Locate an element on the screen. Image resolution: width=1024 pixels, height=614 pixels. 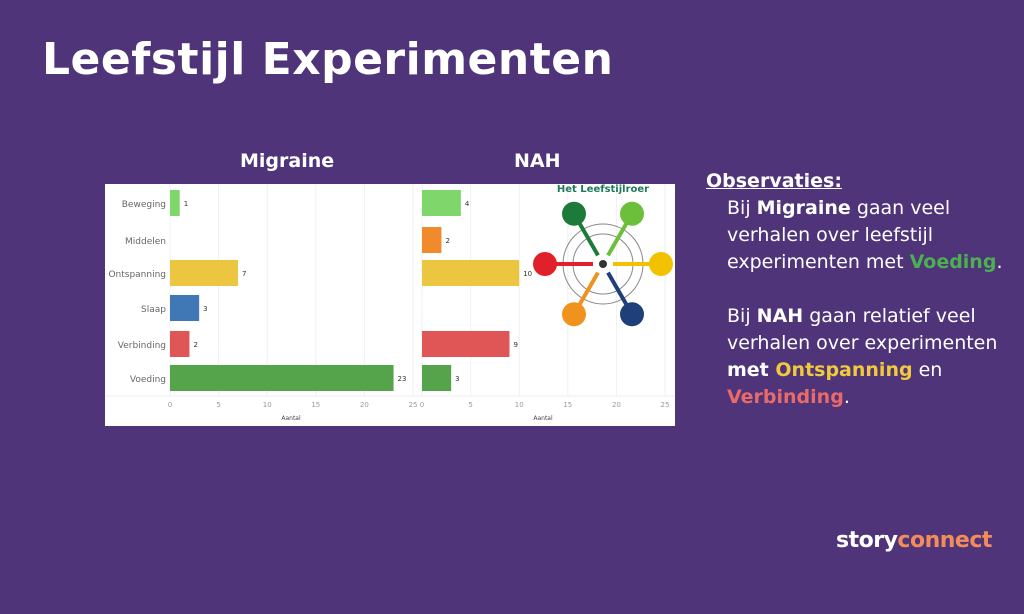
storyconnect-logo: storyconnect is located at coordinates (914, 540).